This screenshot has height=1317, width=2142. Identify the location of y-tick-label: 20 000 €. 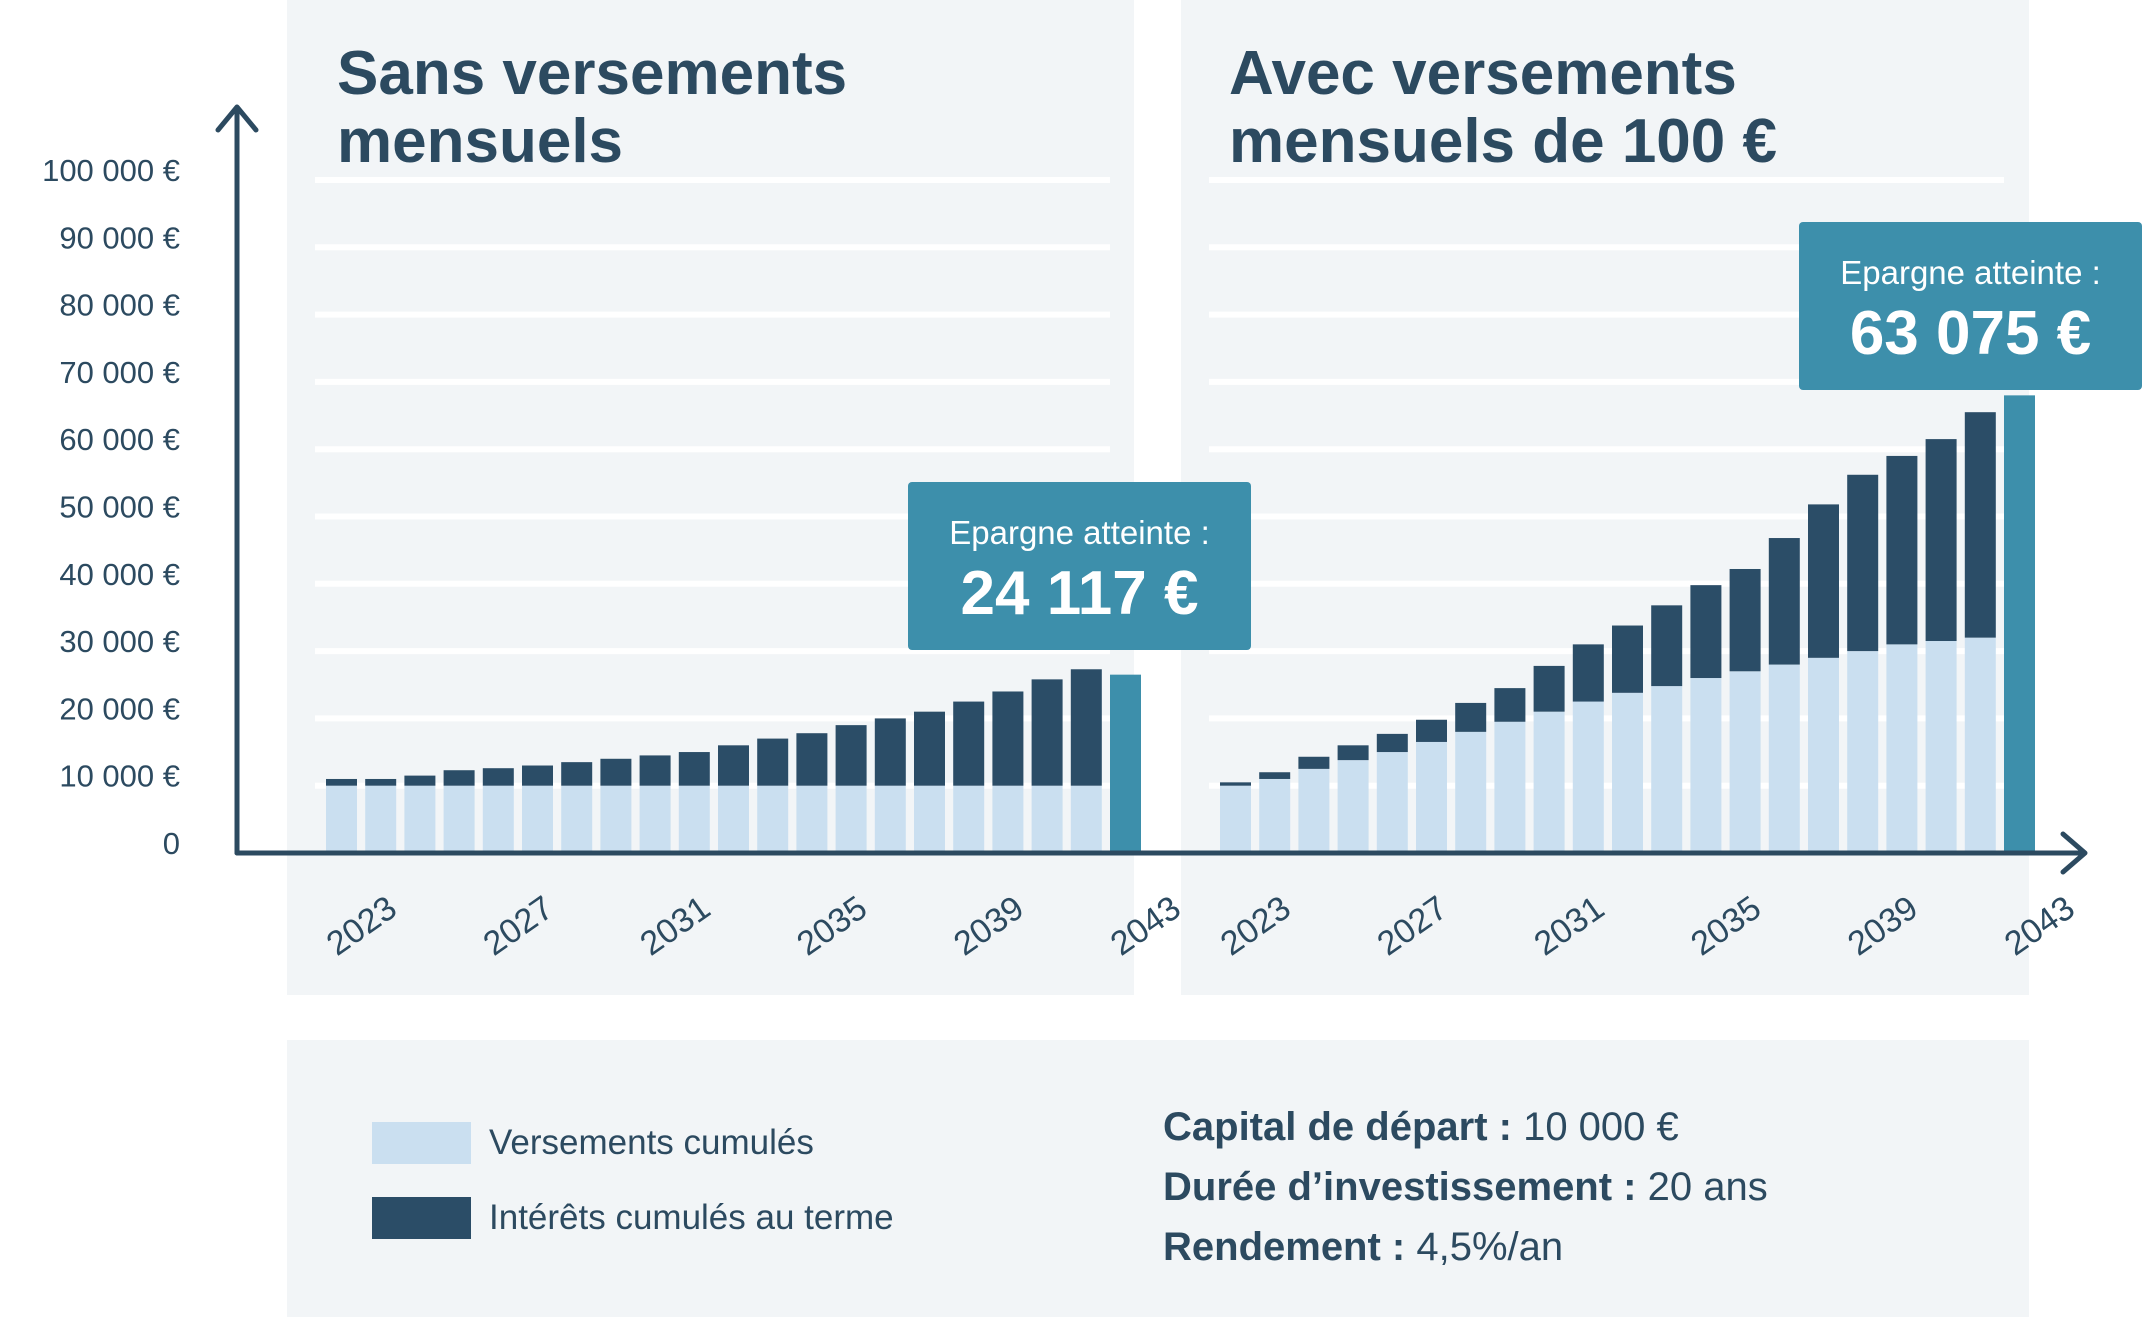
(119, 708).